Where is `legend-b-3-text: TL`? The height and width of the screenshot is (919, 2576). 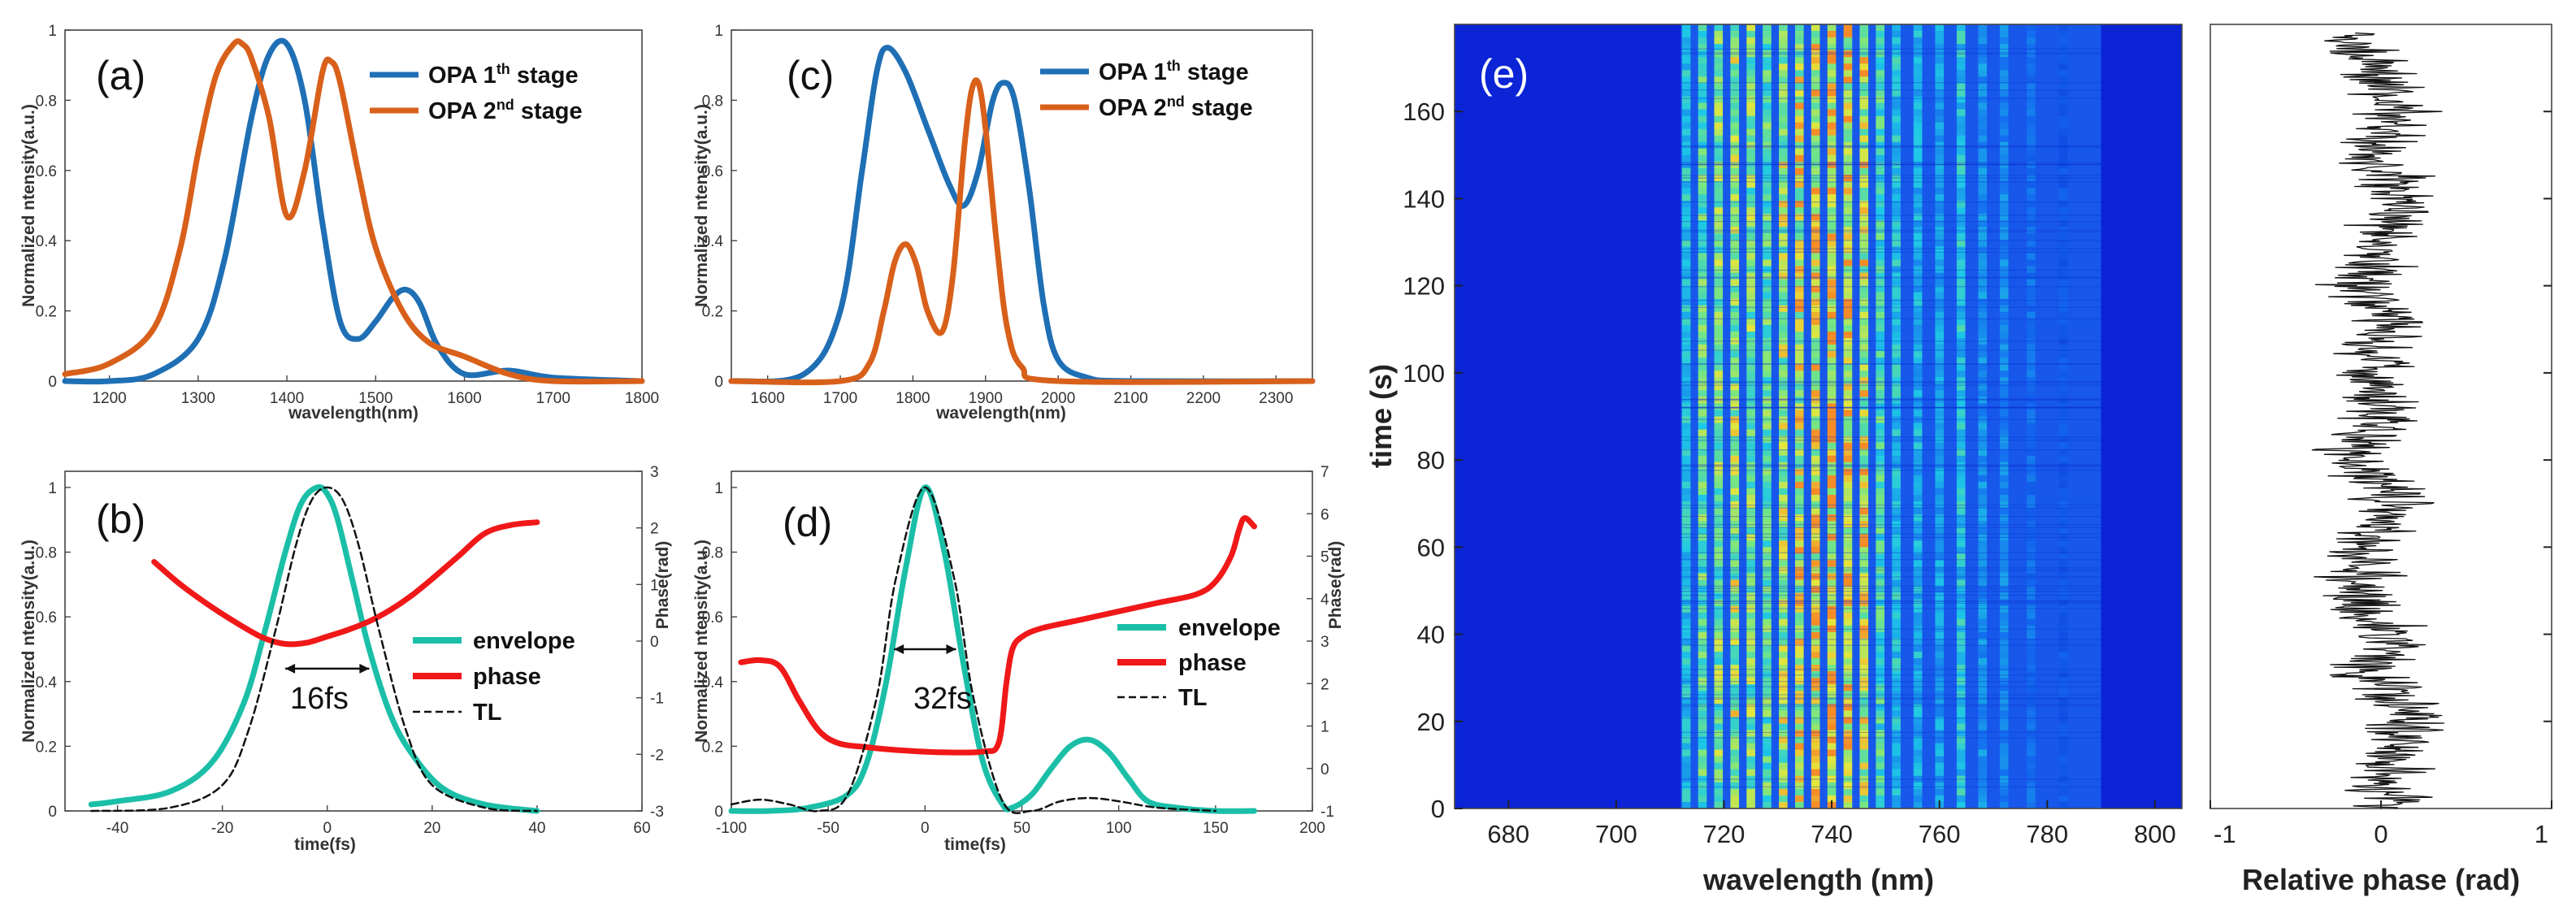
legend-b-3-text: TL is located at coordinates (487, 713).